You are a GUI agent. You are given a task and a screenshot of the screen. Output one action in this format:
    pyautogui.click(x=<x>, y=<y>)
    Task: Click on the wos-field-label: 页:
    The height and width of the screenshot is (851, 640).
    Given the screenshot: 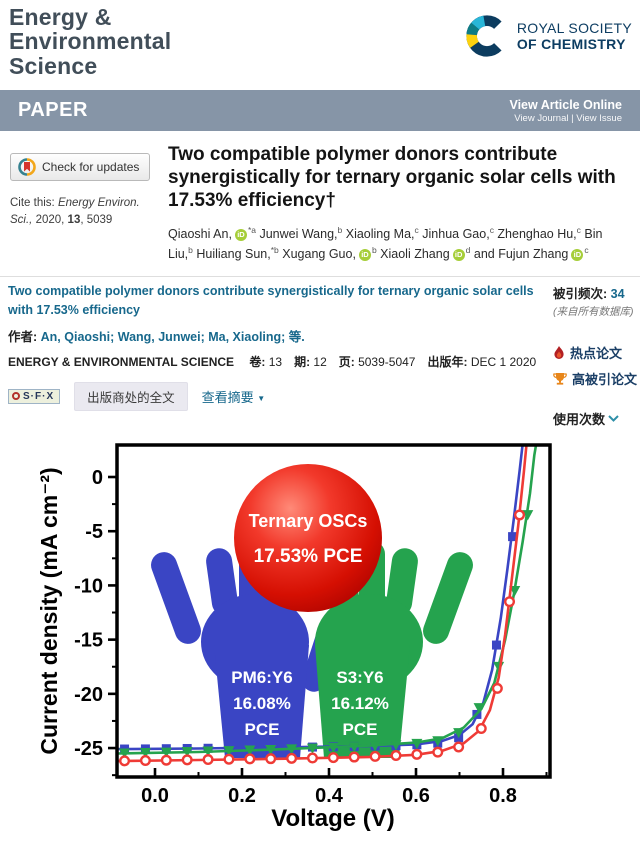 What is the action you would take?
    pyautogui.click(x=346, y=361)
    